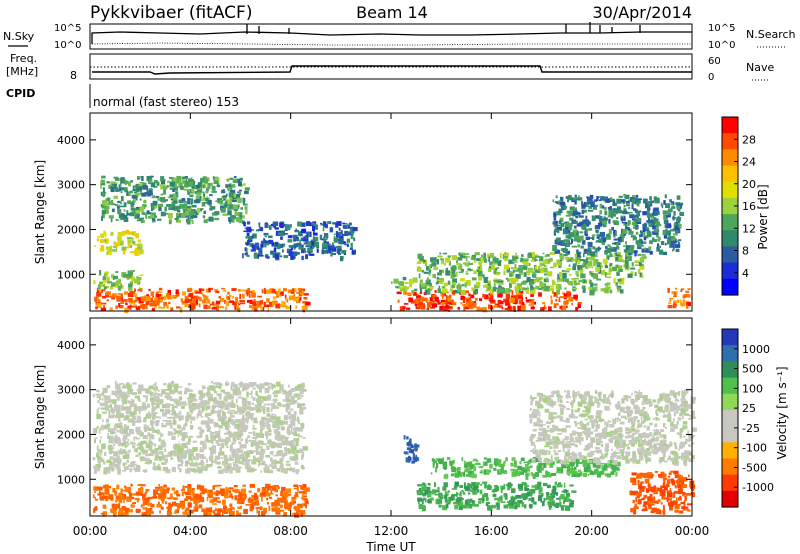  What do you see at coordinates (711, 77) in the screenshot?
I see `nave-tick-low: 0` at bounding box center [711, 77].